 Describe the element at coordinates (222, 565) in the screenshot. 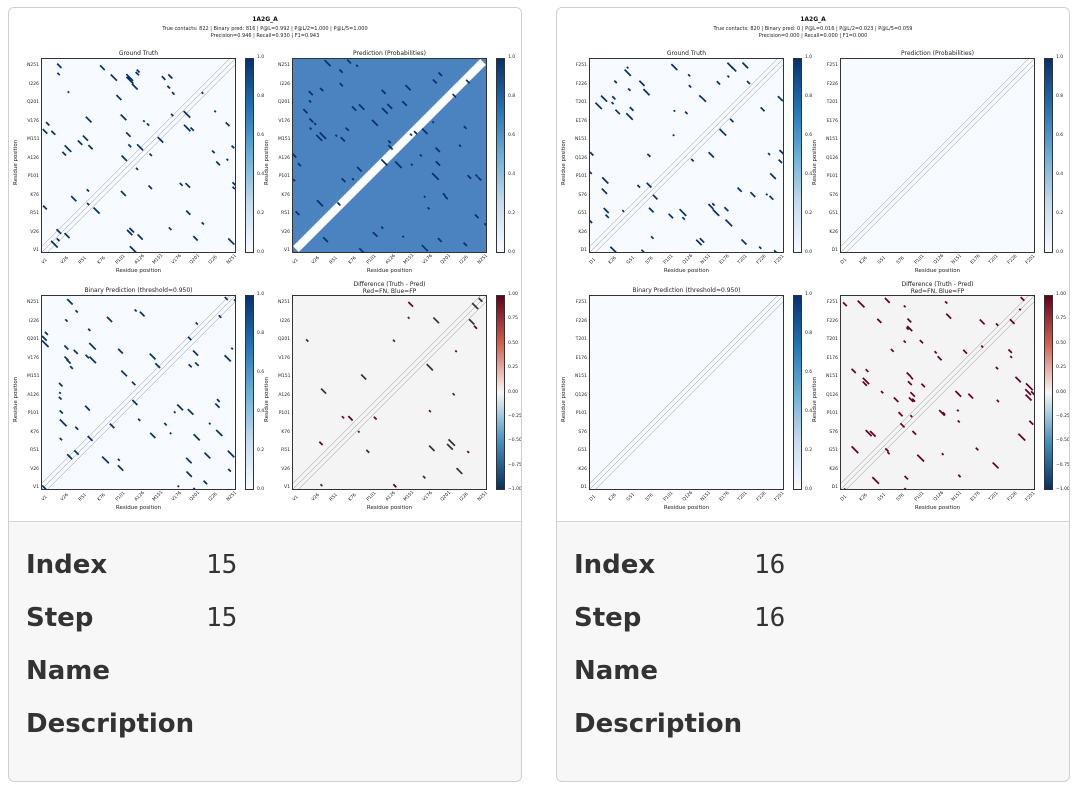

I see `index-value: 15` at that location.